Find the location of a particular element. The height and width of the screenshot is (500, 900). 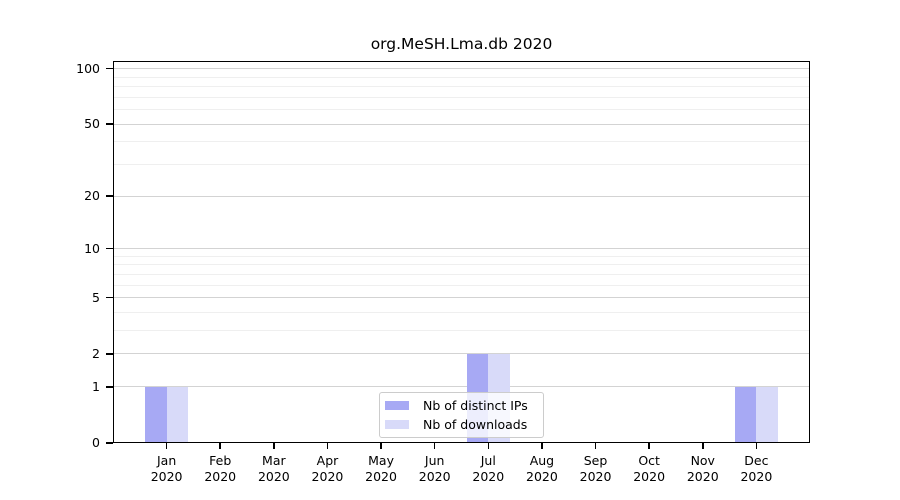

y-tick-label-20: 20 is located at coordinates (92, 196).